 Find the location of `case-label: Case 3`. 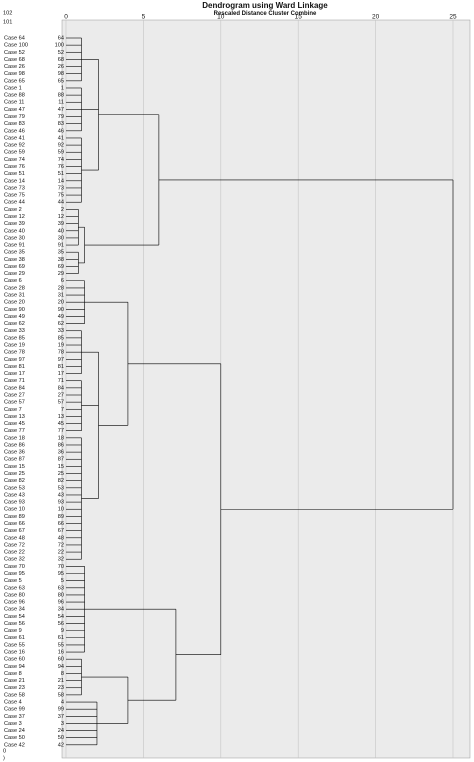

case-label: Case 3 is located at coordinates (13, 724).